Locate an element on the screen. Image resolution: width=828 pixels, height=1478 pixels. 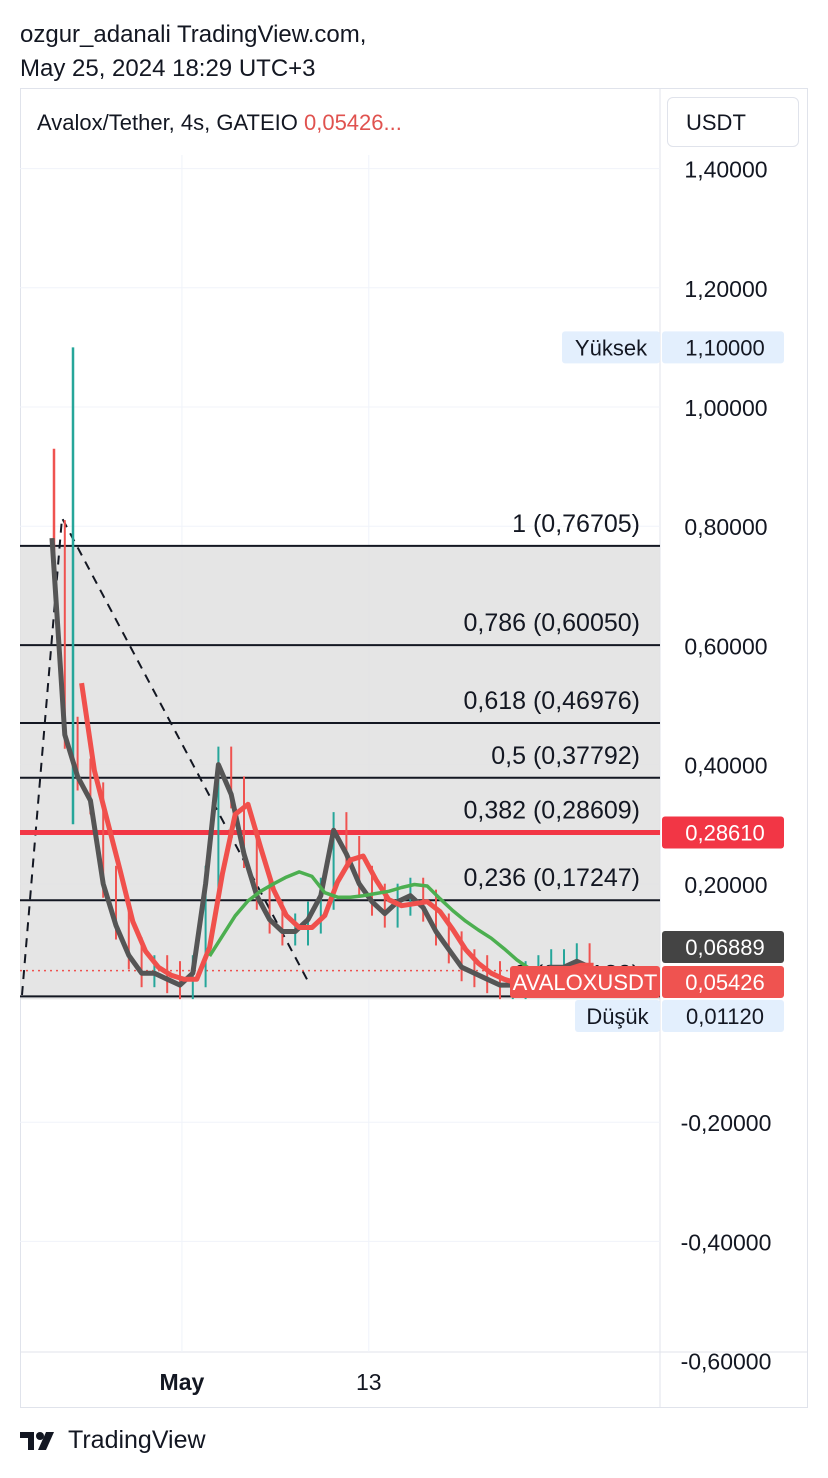
tradingview-logo: TradingView is located at coordinates (113, 1440).